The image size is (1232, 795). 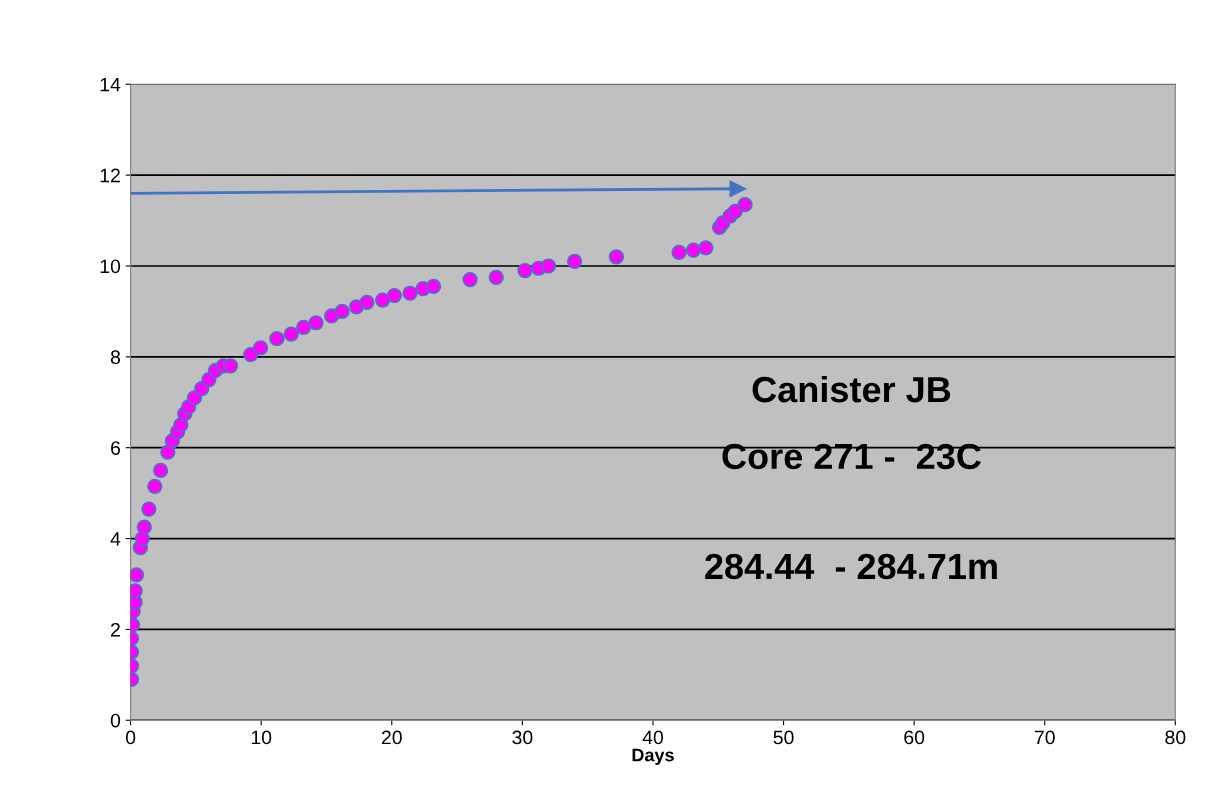 I want to click on x-tick-label: 60, so click(x=914, y=737).